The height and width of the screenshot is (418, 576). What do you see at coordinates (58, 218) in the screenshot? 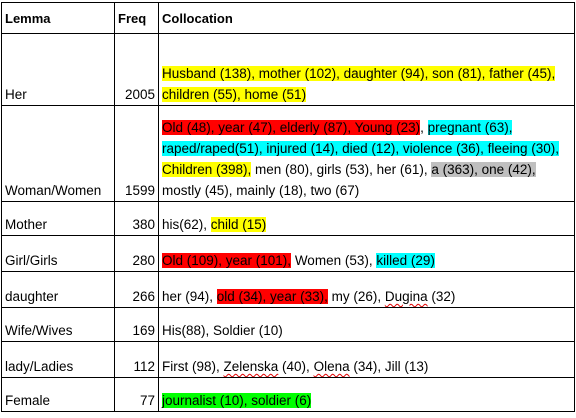
I see `lemma-cell: Mother` at bounding box center [58, 218].